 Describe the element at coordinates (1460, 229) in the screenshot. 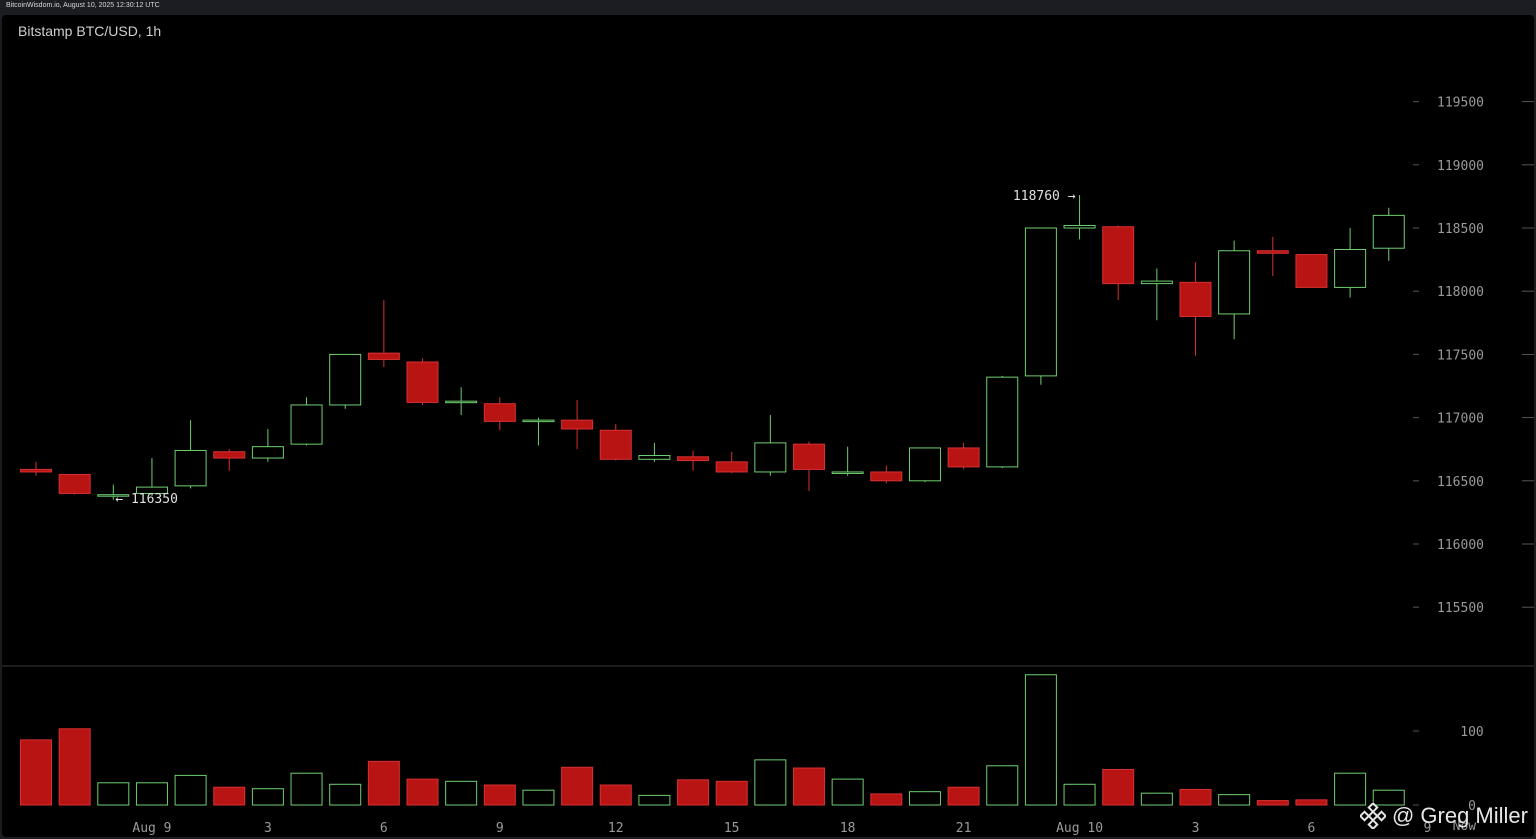

I see `price-tick-label: 118500` at that location.